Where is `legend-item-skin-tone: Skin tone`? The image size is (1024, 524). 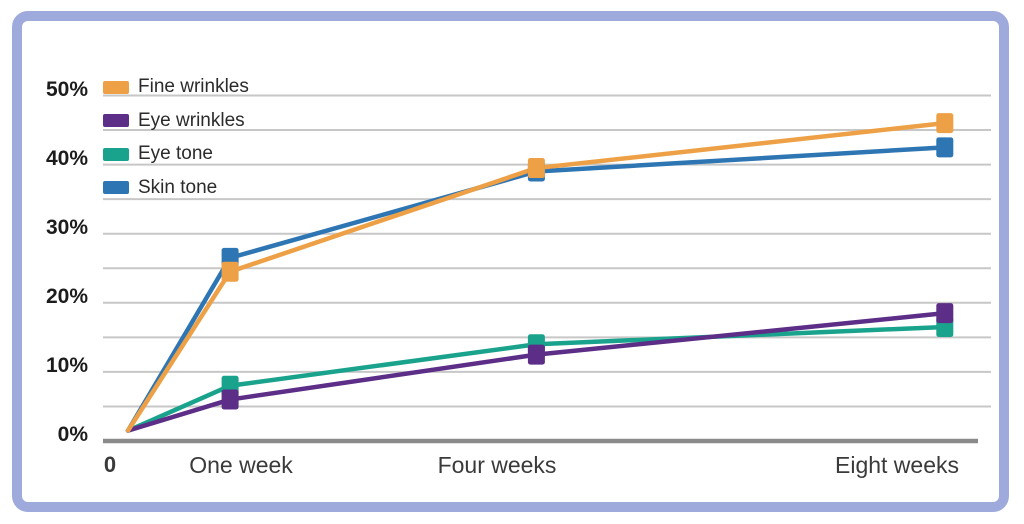 legend-item-skin-tone: Skin tone is located at coordinates (160, 187).